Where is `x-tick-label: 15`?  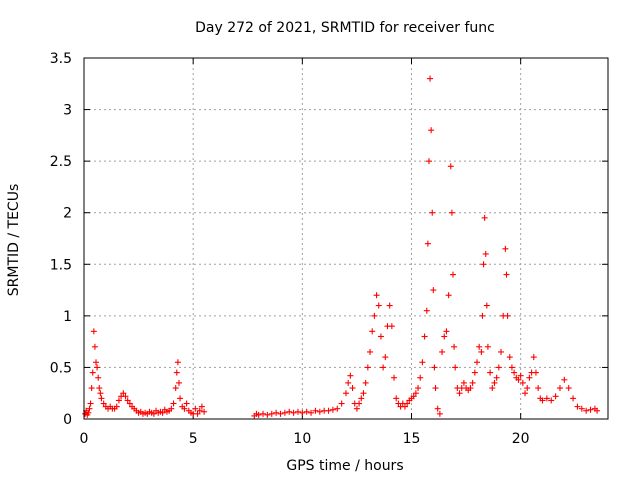
x-tick-label: 15 is located at coordinates (412, 439).